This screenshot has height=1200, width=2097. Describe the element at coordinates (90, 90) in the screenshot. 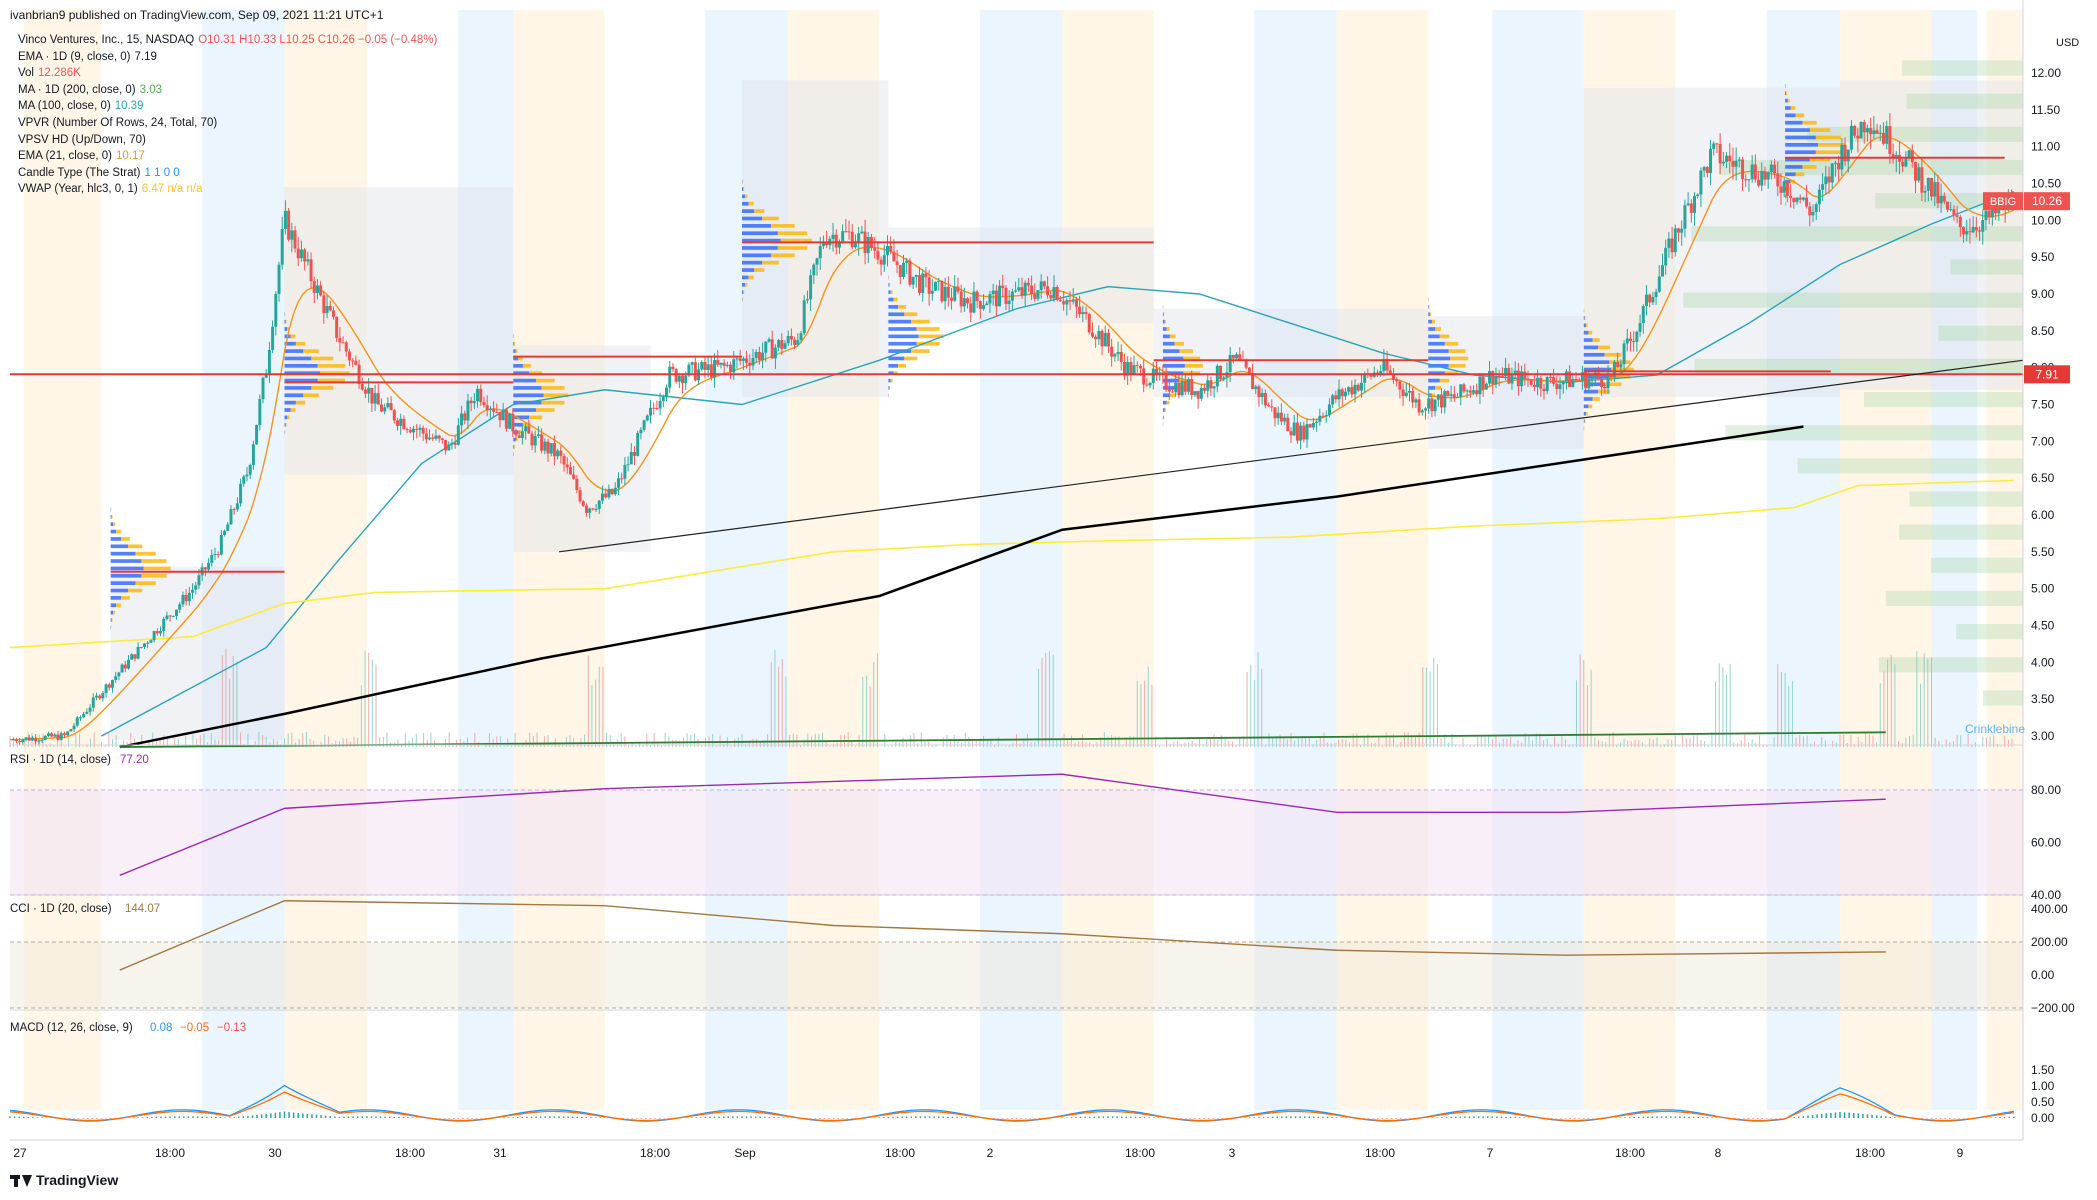

I see `legend-row: MA · 1D (200, close, 0) 3.03` at that location.